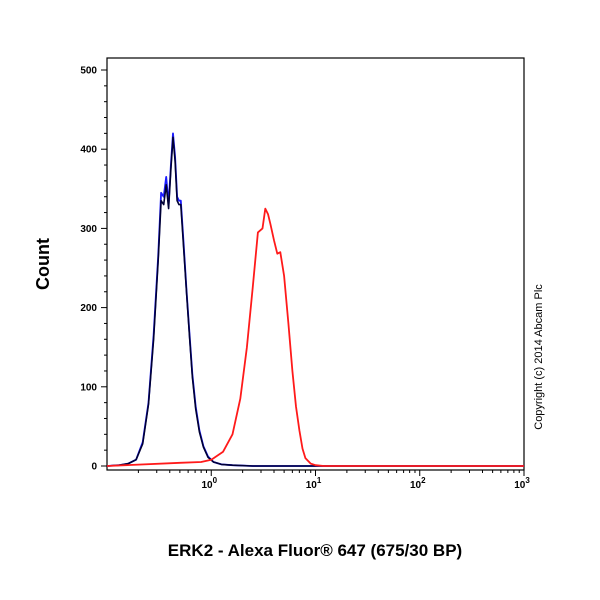 The image size is (600, 600). What do you see at coordinates (333, 480) in the screenshot?
I see `x-axis: 10⁰ 10¹ 10² 10³` at bounding box center [333, 480].